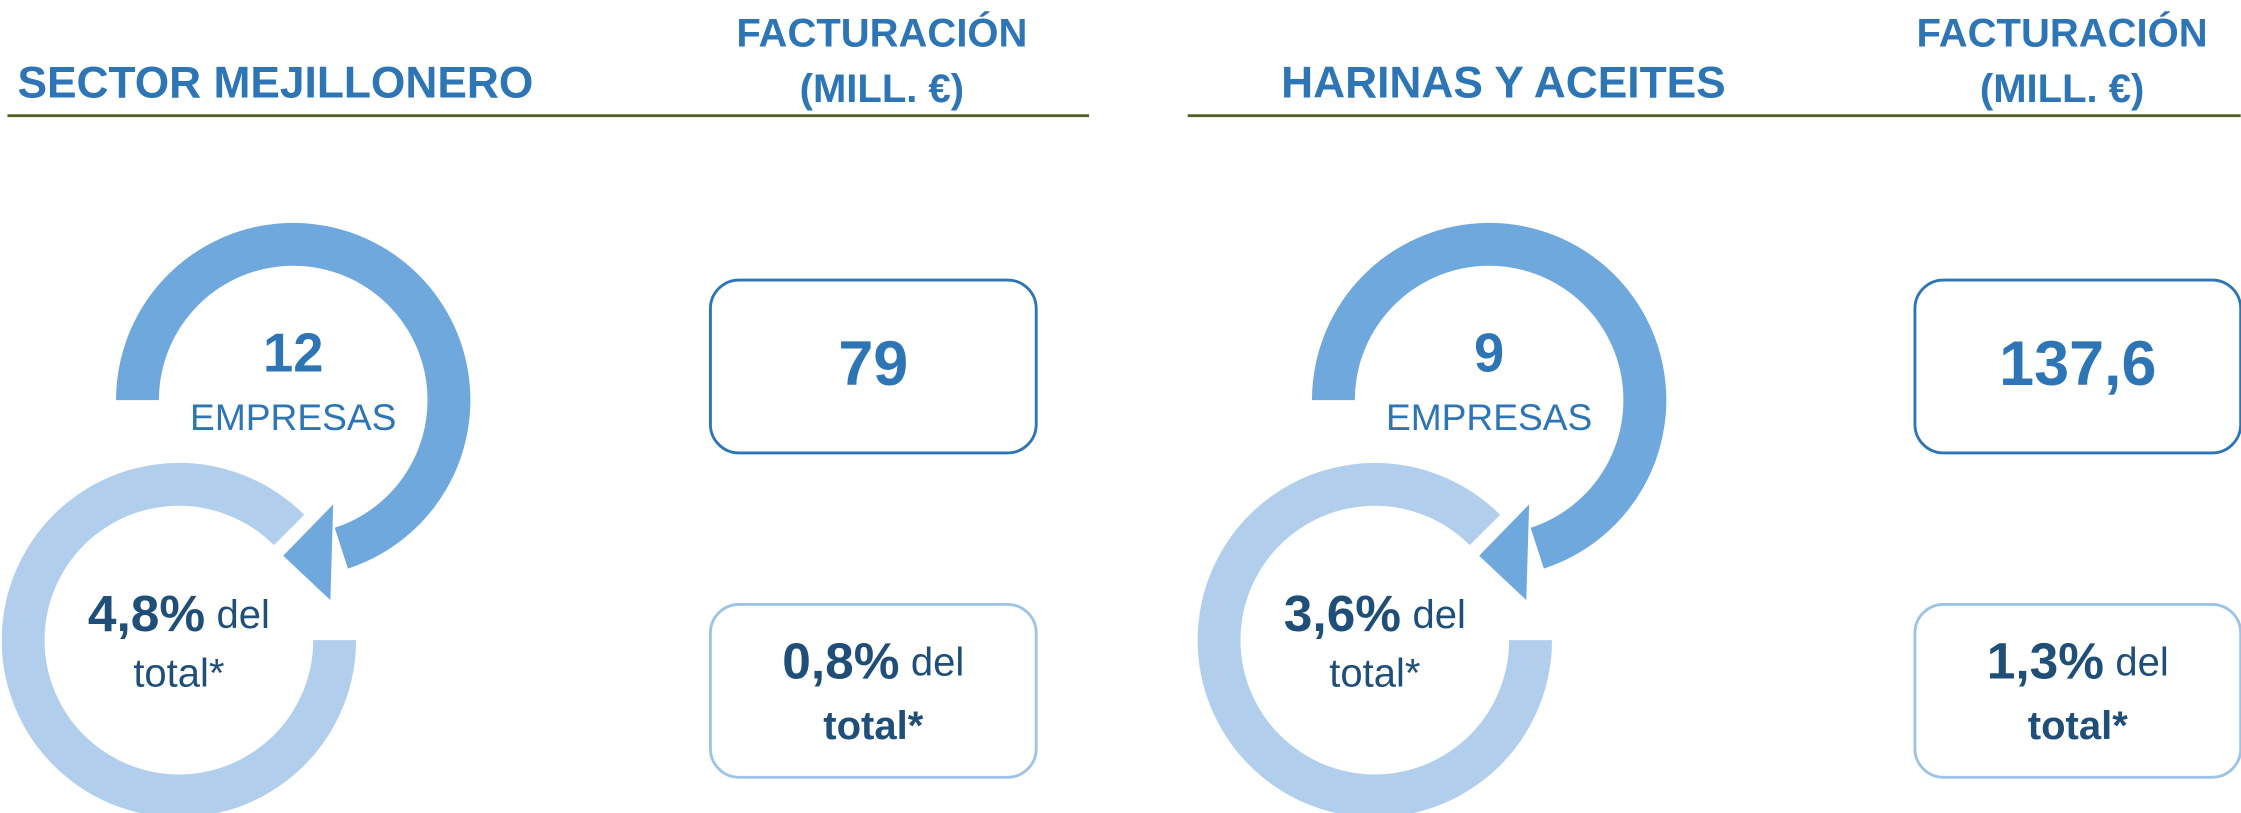 This screenshot has width=2241, height=813. What do you see at coordinates (293, 353) in the screenshot?
I see `companies-count: 12` at bounding box center [293, 353].